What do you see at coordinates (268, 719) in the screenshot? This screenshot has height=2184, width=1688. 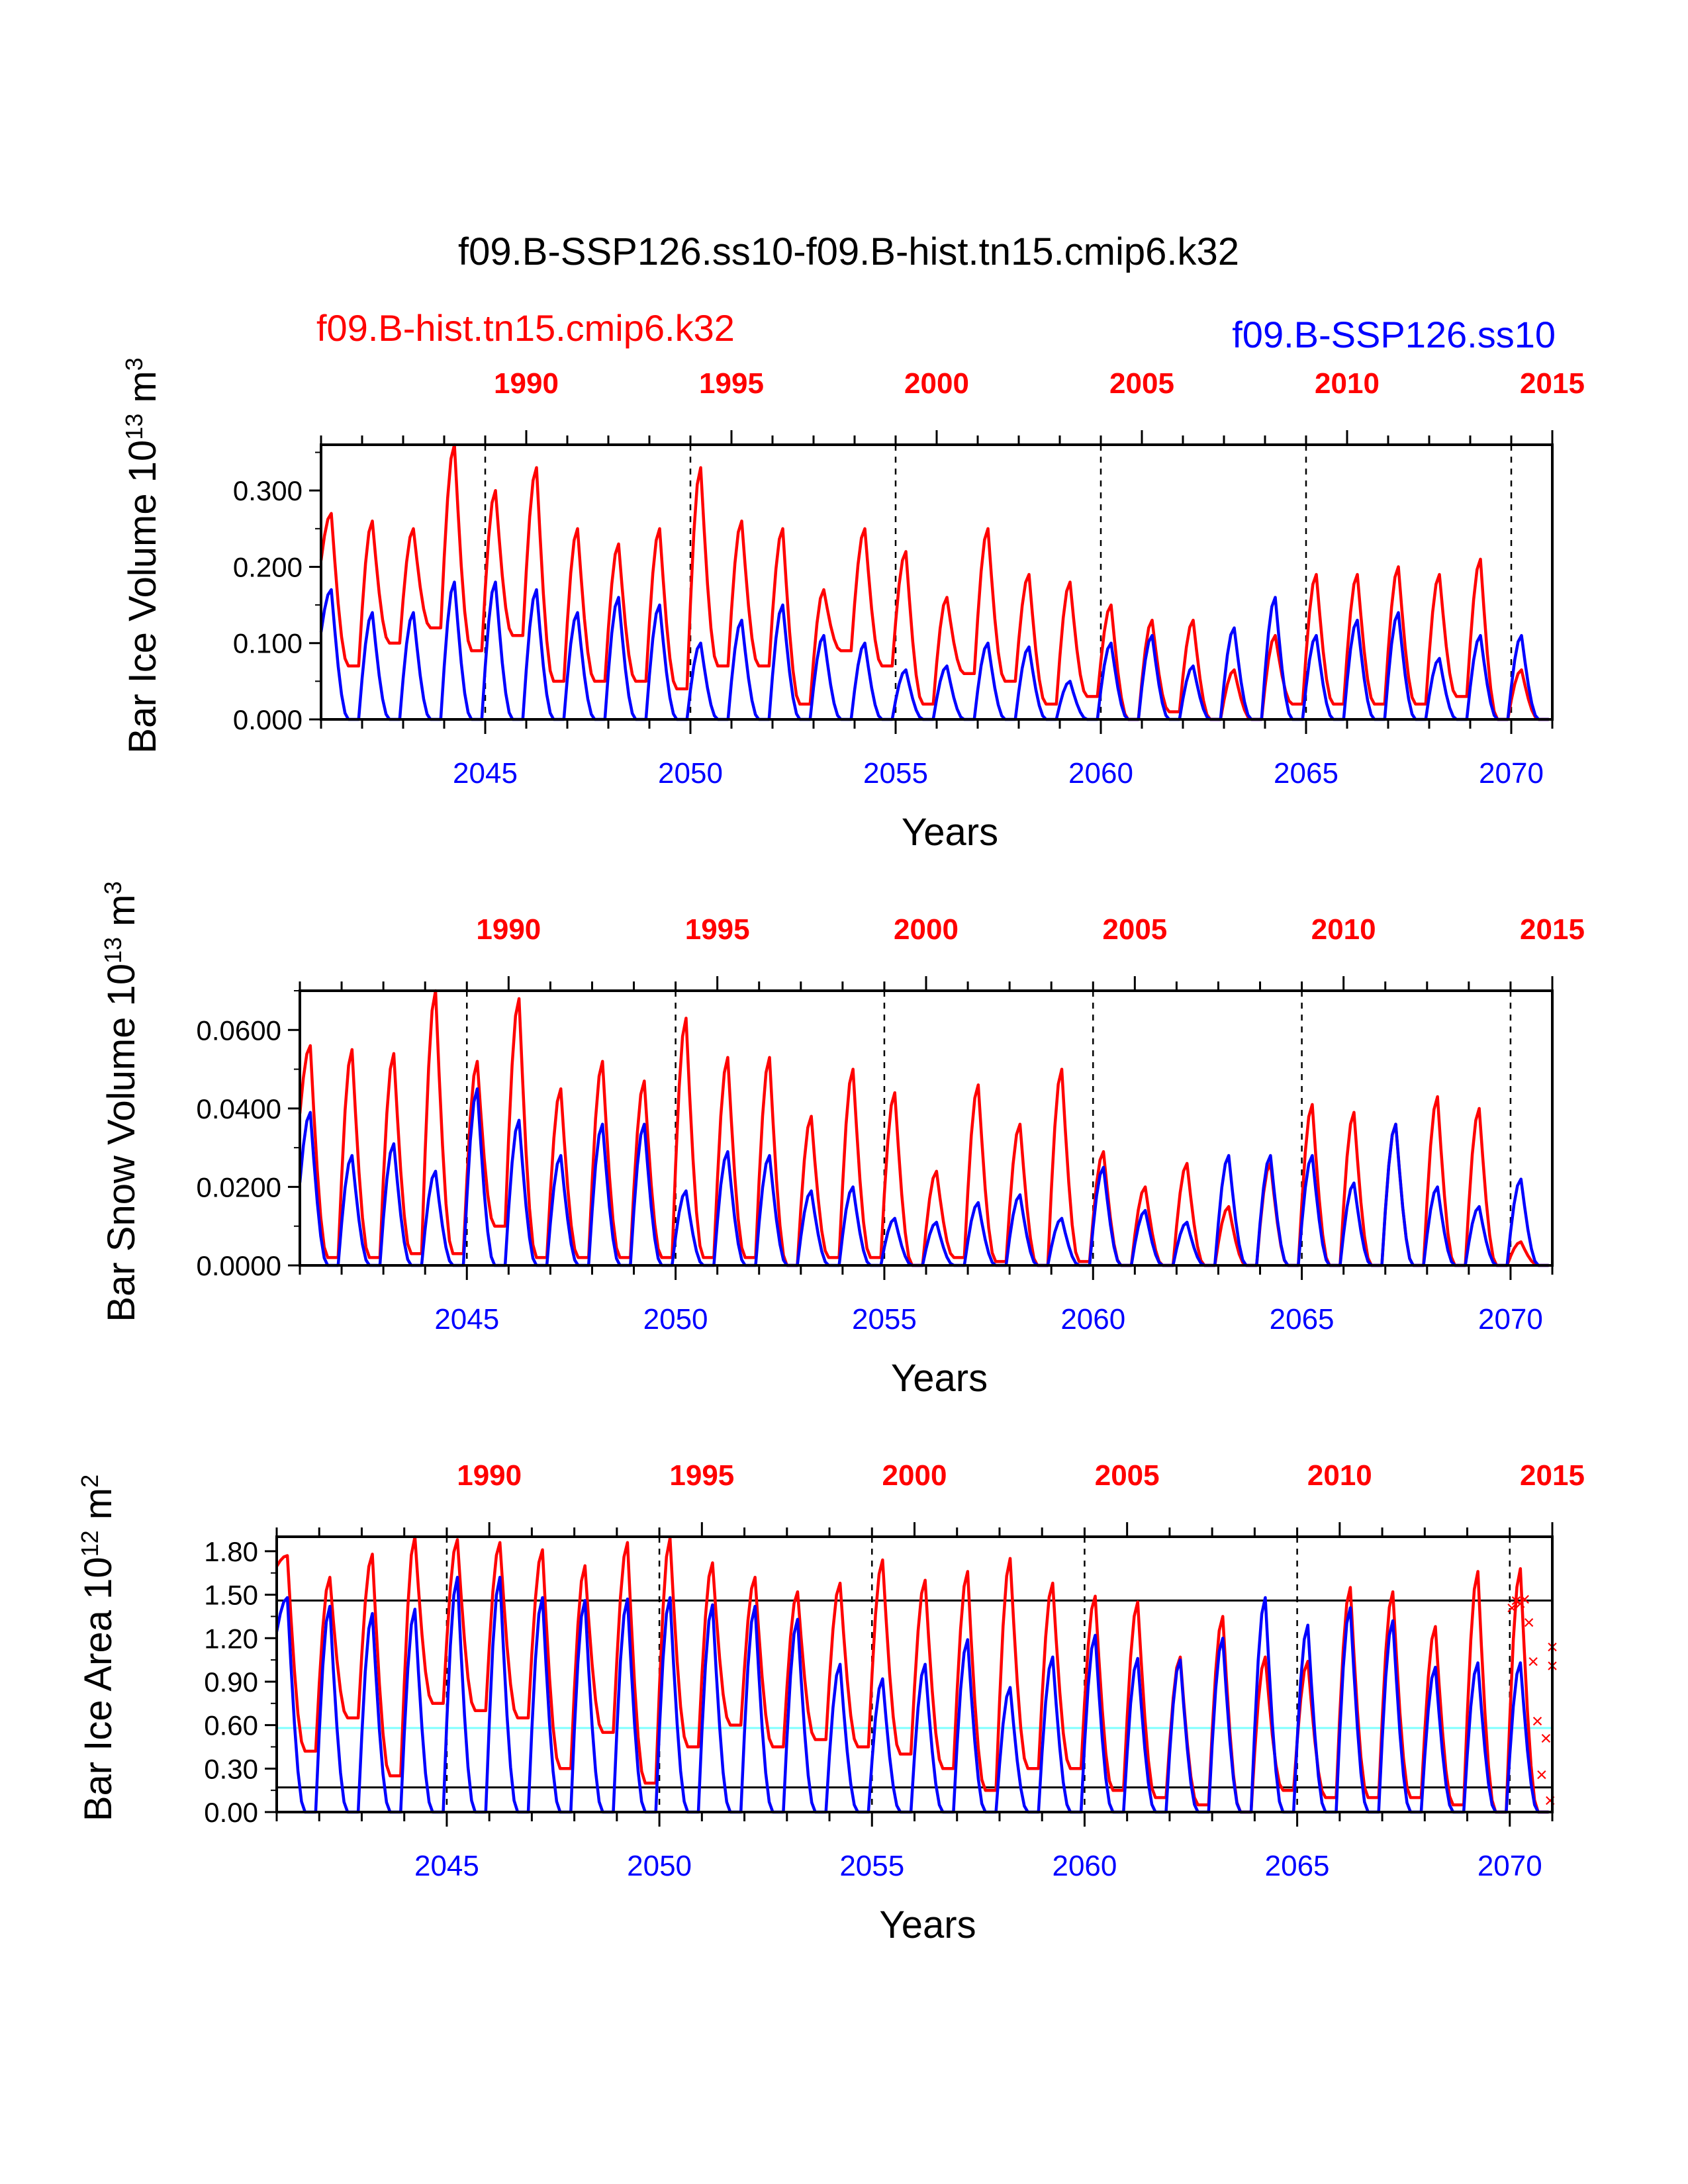 I see `y-tick-label: 0.000` at bounding box center [268, 719].